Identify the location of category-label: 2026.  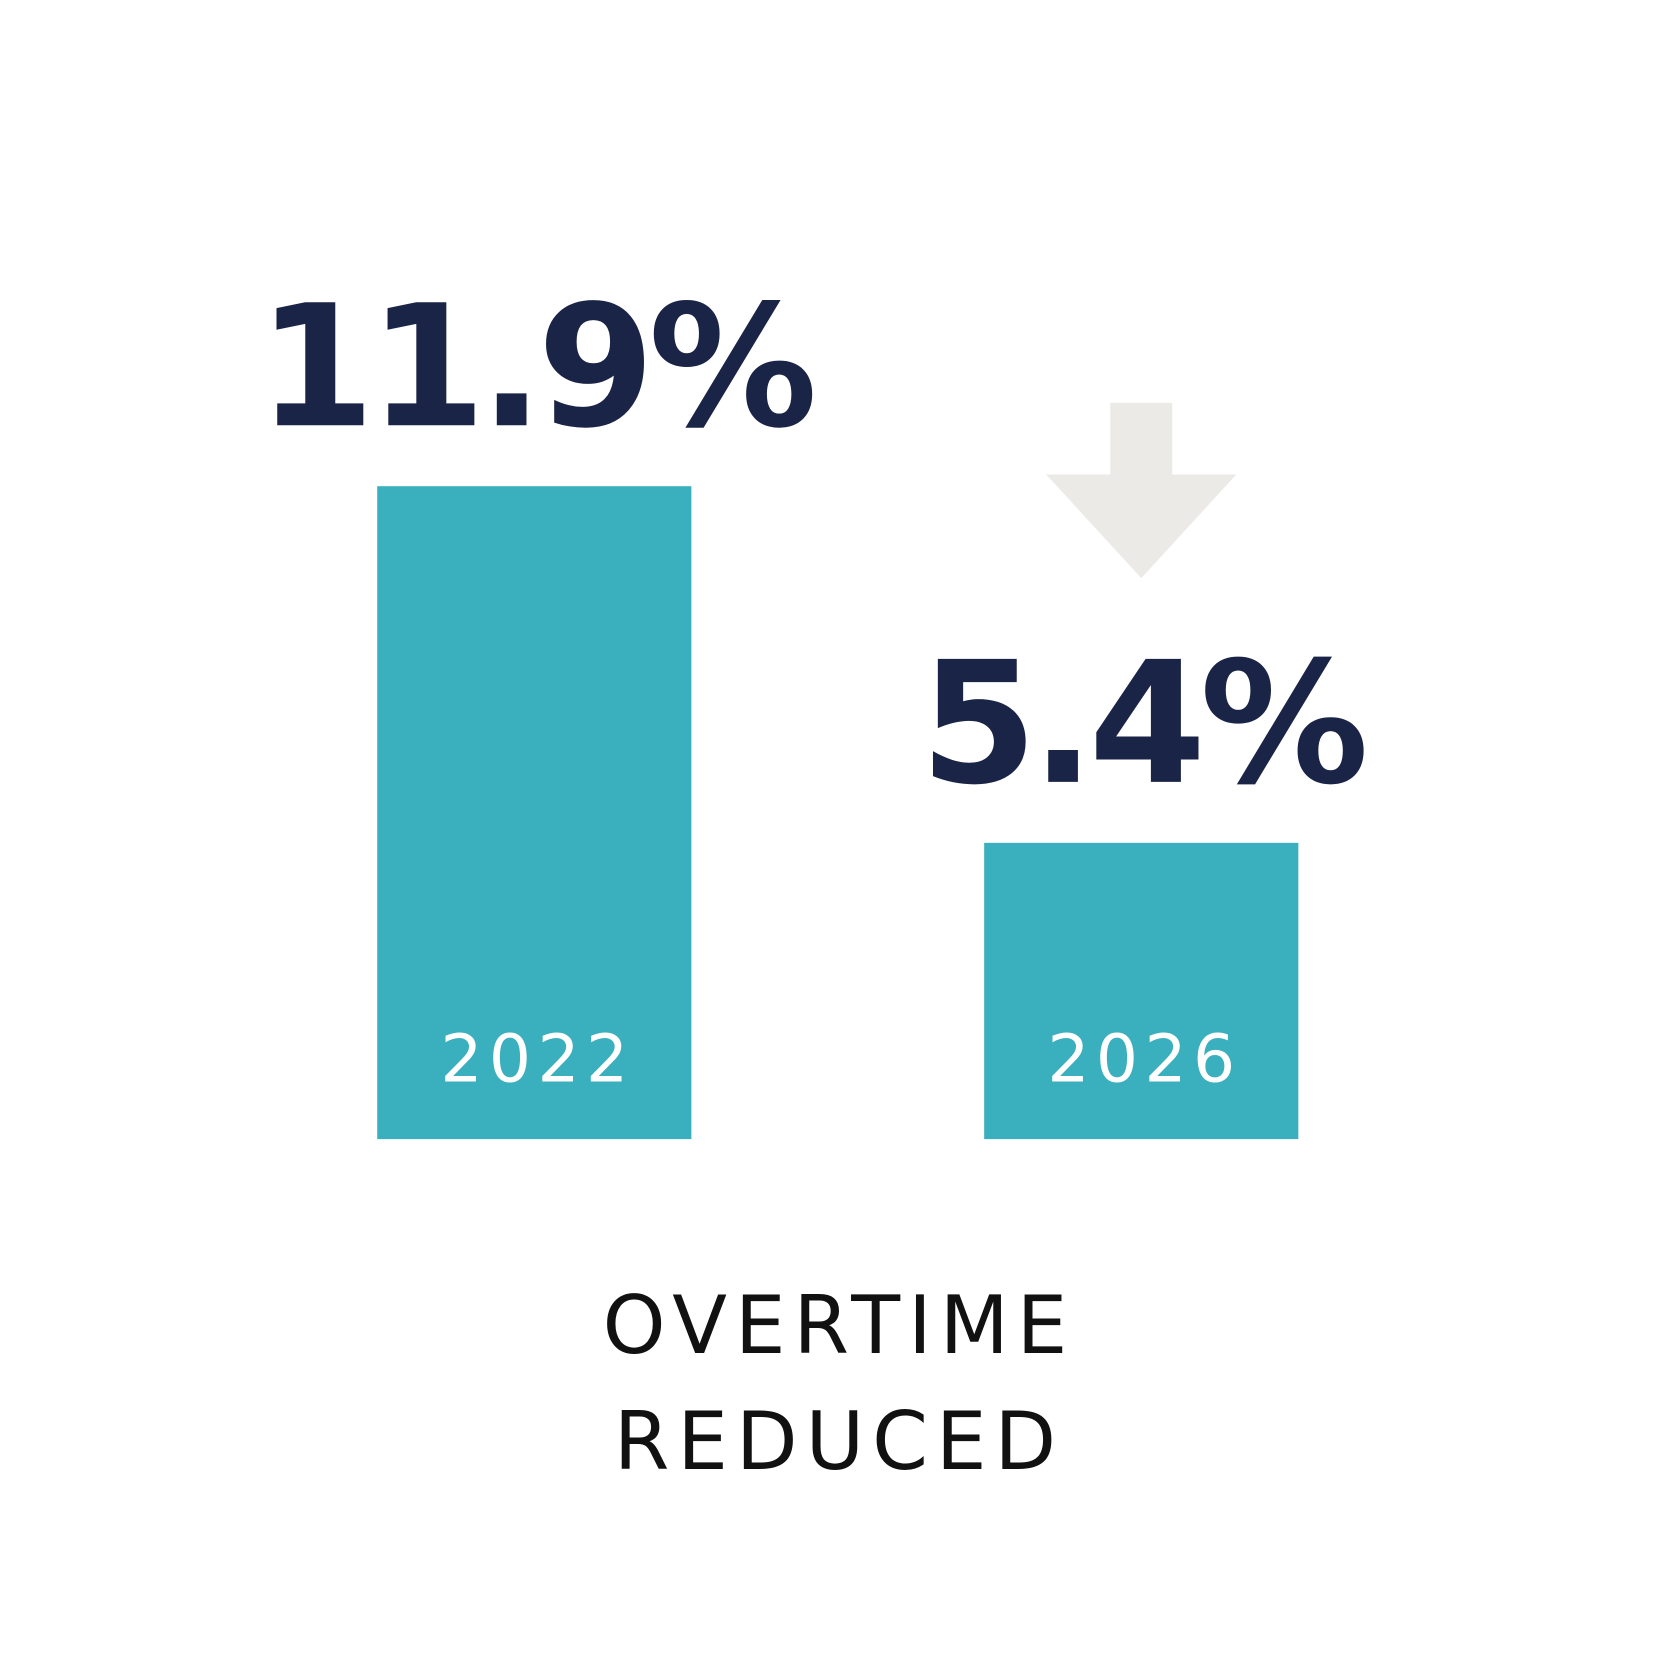
(1144, 1058).